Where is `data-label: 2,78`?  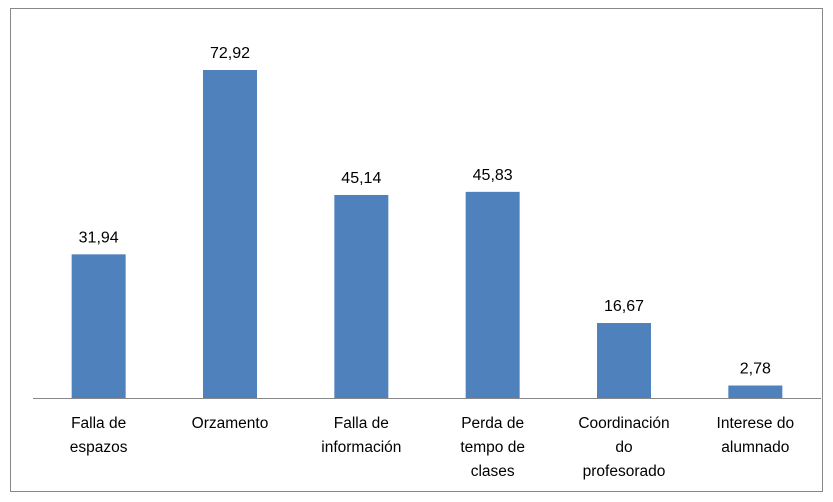
data-label: 2,78 is located at coordinates (755, 368).